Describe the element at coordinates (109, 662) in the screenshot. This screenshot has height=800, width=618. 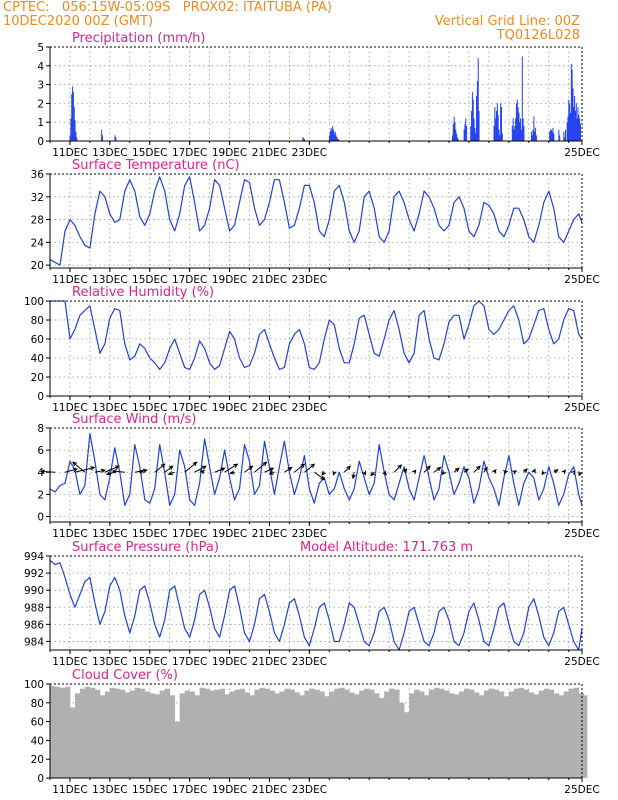
I see `x-tick-label: 13DEC` at that location.